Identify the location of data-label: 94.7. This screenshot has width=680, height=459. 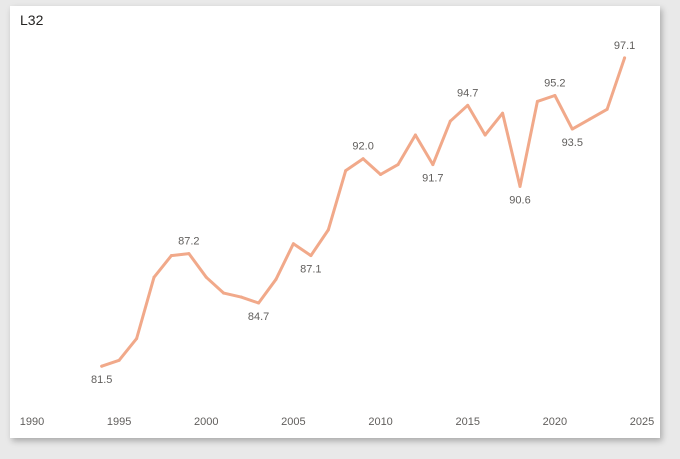
(467, 93).